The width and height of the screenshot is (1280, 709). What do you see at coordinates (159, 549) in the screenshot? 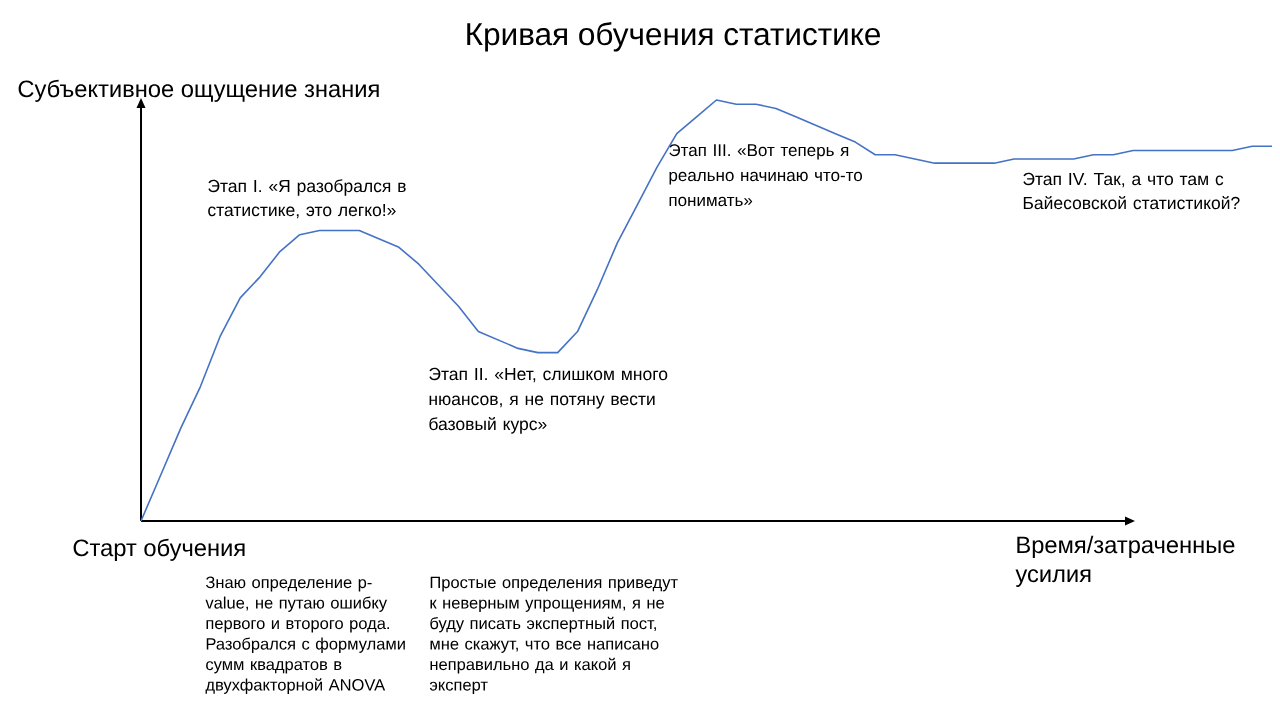
I see `text: Старт обучения` at bounding box center [159, 549].